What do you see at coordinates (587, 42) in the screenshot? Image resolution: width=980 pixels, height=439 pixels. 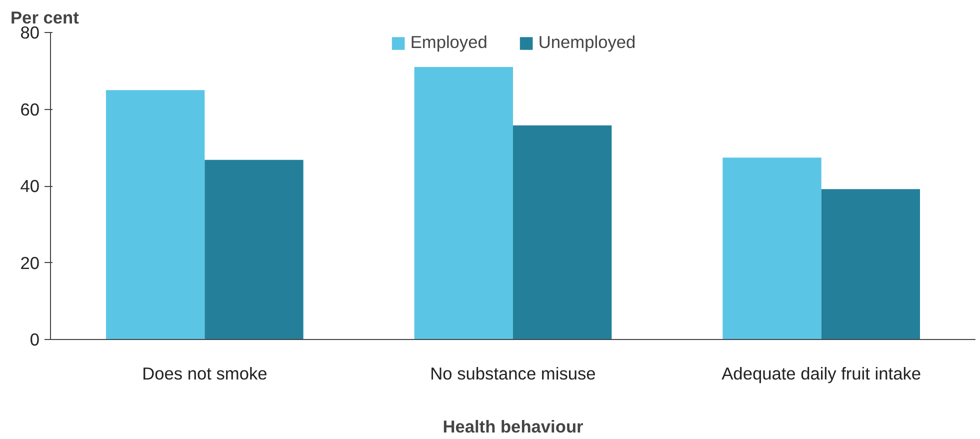 I see `legend-label: Unemployed` at bounding box center [587, 42].